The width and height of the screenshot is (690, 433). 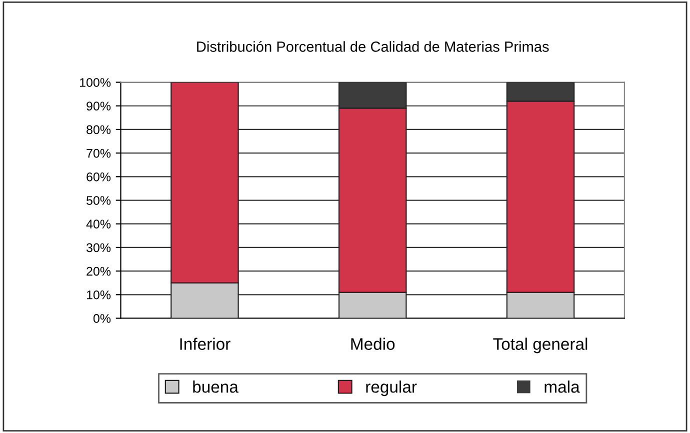 I want to click on legend-label: regular, so click(x=391, y=388).